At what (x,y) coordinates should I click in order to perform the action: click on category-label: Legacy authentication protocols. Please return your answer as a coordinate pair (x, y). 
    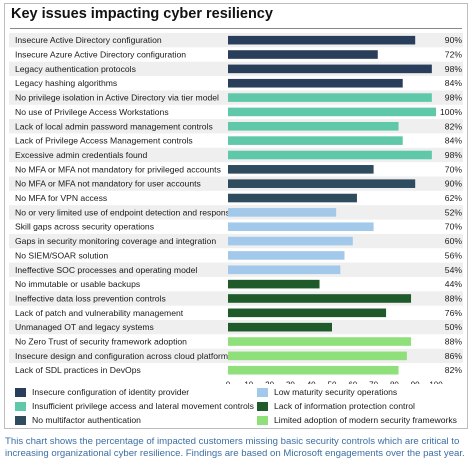
    Looking at the image, I should click on (75, 69).